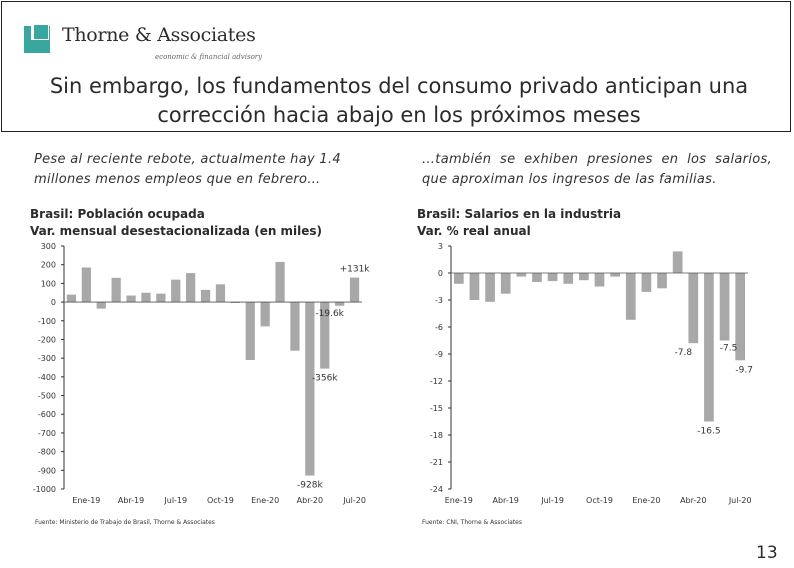 Image resolution: width=794 pixels, height=568 pixels. Describe the element at coordinates (310, 486) in the screenshot. I see `left-data-label: -928k` at that location.